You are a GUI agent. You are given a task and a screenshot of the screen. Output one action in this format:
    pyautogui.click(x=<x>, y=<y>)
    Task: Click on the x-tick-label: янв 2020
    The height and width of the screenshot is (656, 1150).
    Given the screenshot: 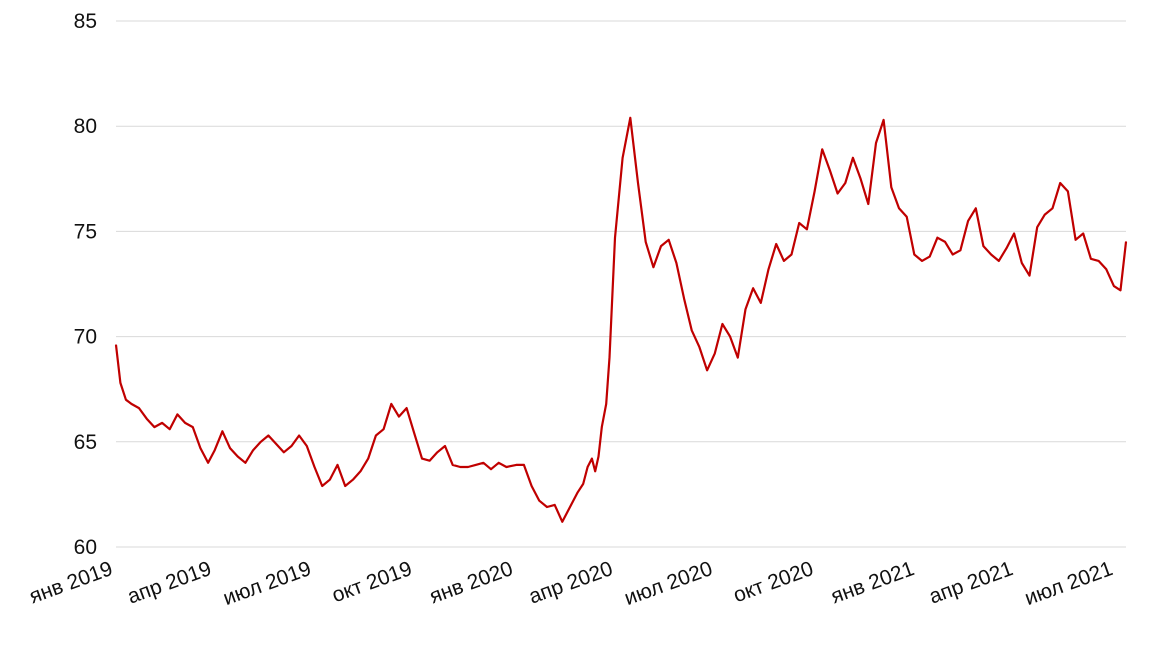 What is the action you would take?
    pyautogui.click(x=471, y=582)
    